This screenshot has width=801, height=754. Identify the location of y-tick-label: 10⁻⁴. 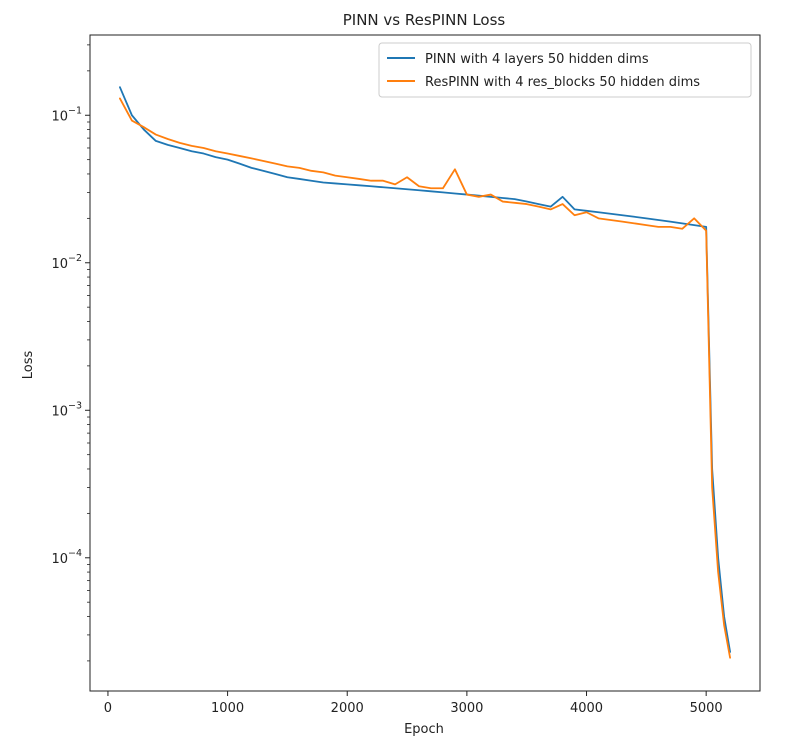
(66, 557).